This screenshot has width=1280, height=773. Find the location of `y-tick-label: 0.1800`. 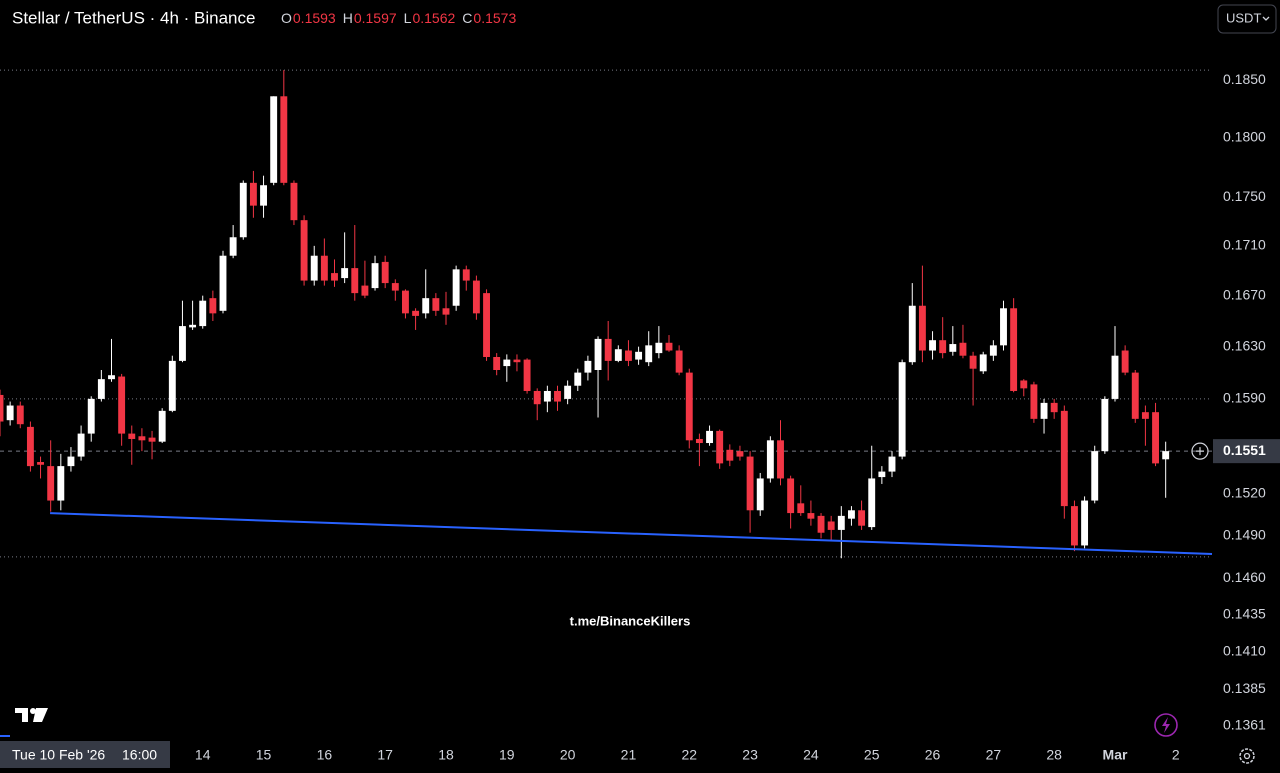

y-tick-label: 0.1800 is located at coordinates (1244, 137).